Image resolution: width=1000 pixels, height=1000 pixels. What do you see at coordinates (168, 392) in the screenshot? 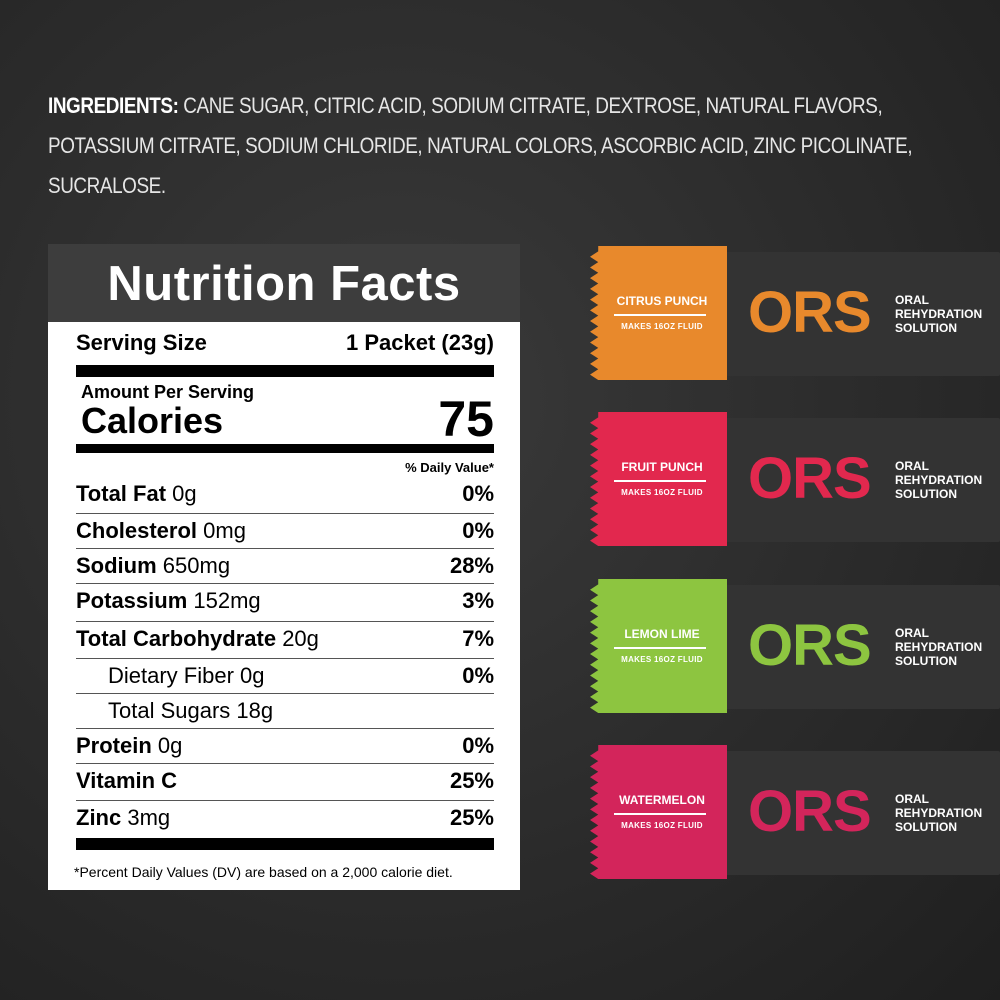
I see `amount-per-serving: Amount Per Serving` at bounding box center [168, 392].